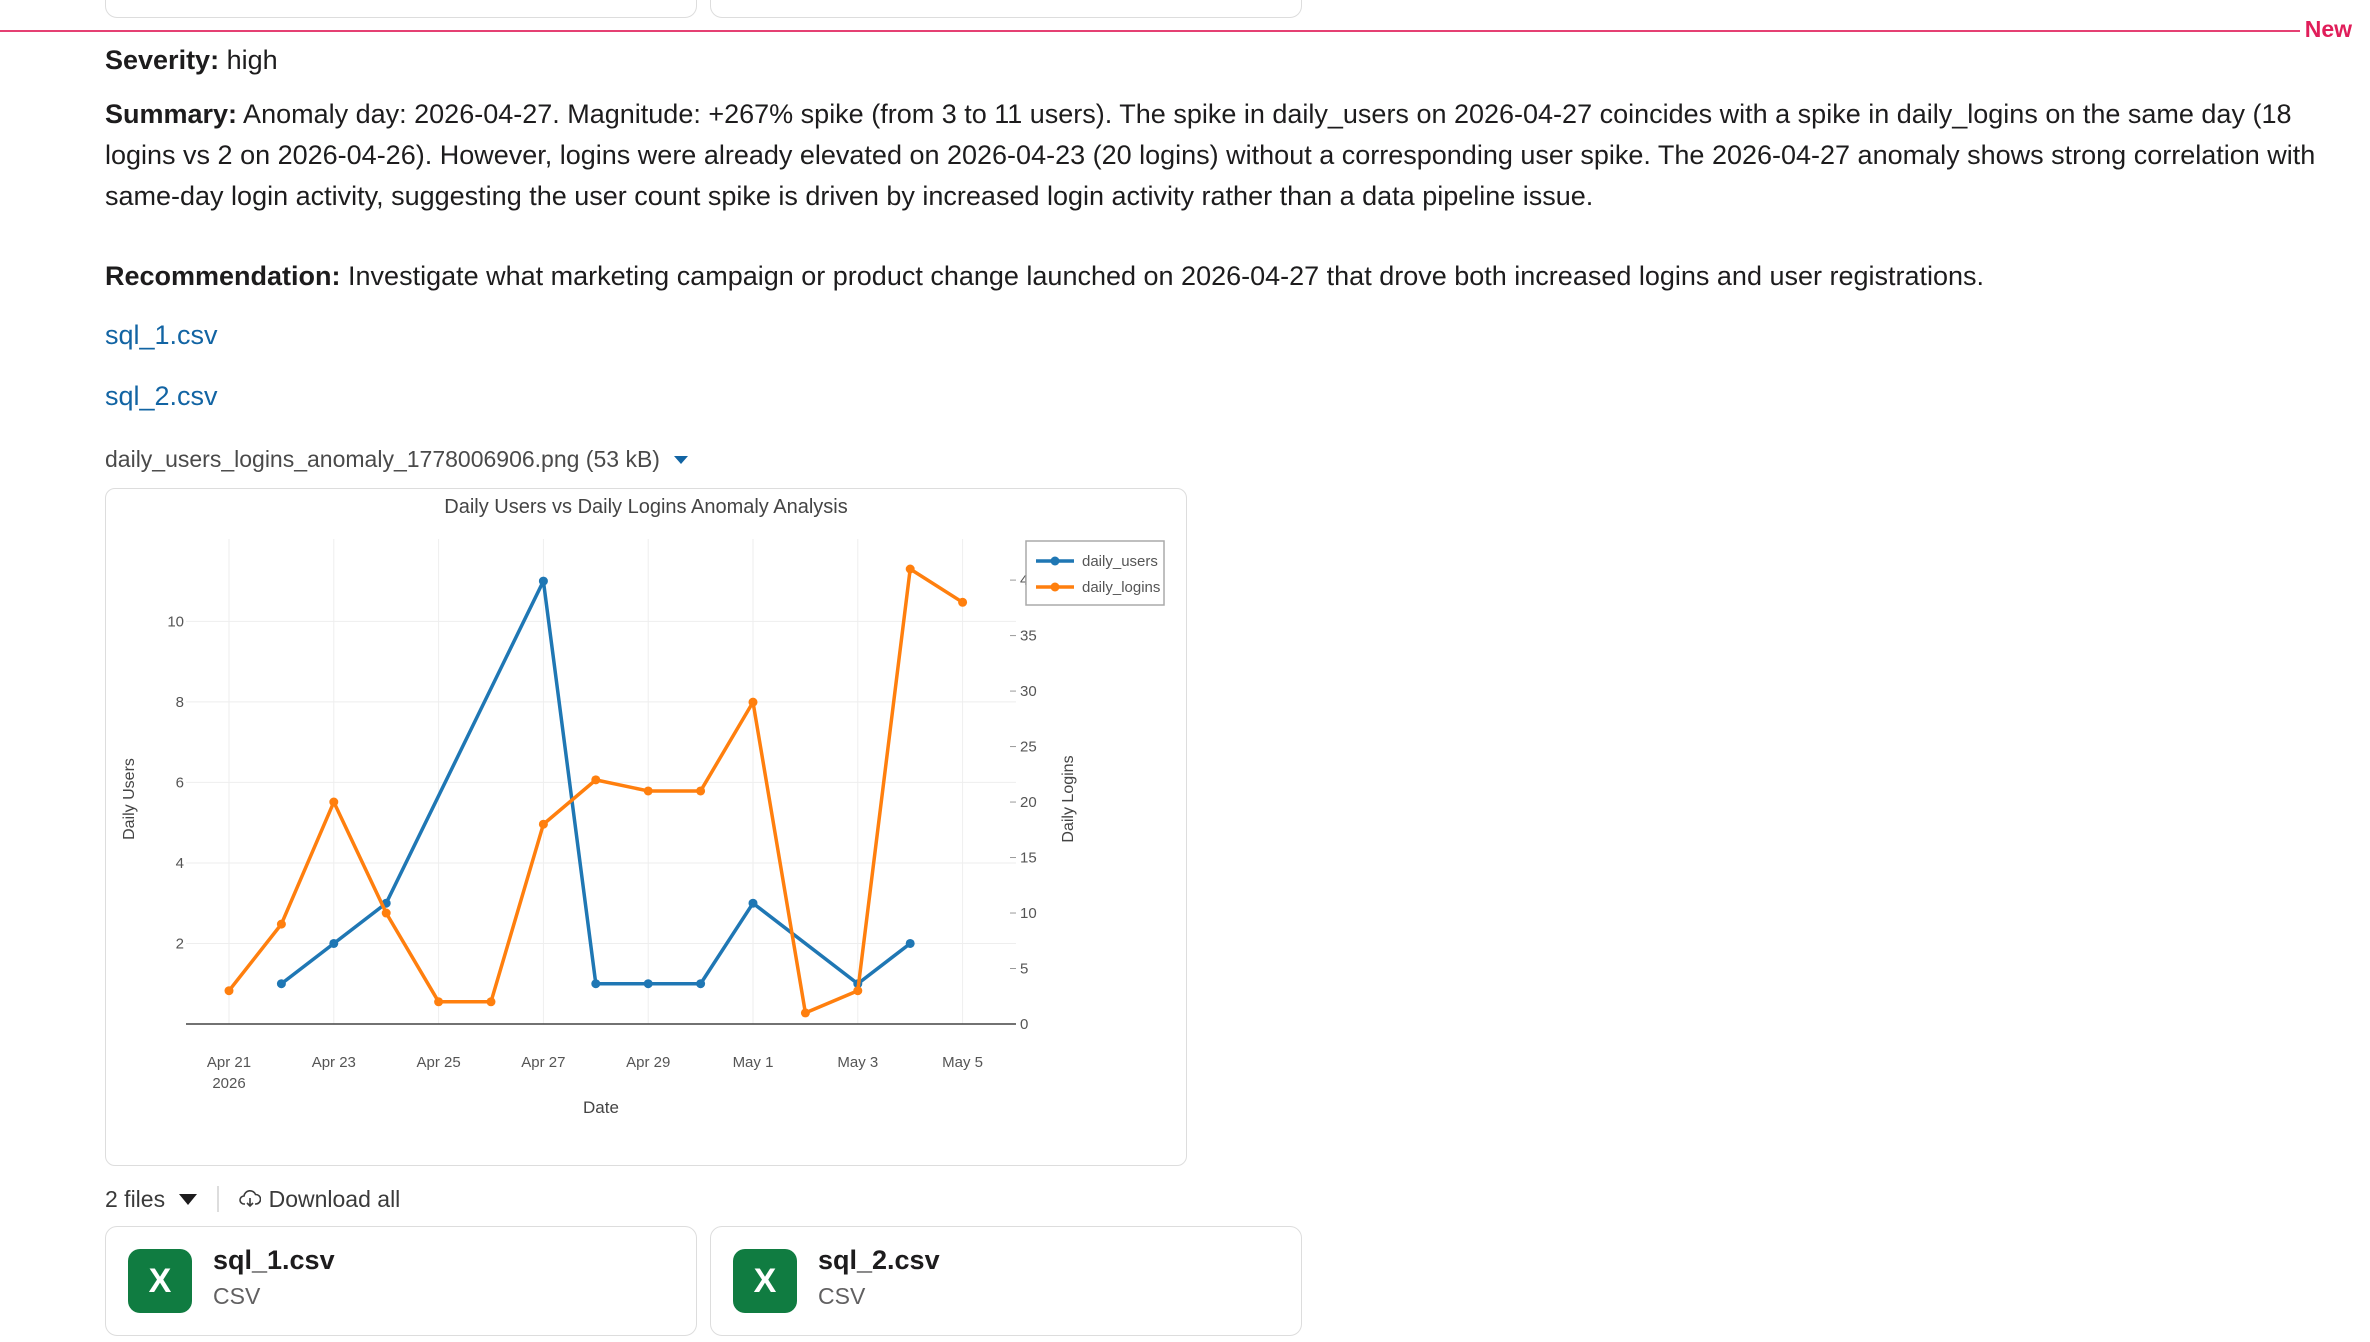 The image size is (2370, 1342). I want to click on y-right-tick-label: 30, so click(1028, 691).